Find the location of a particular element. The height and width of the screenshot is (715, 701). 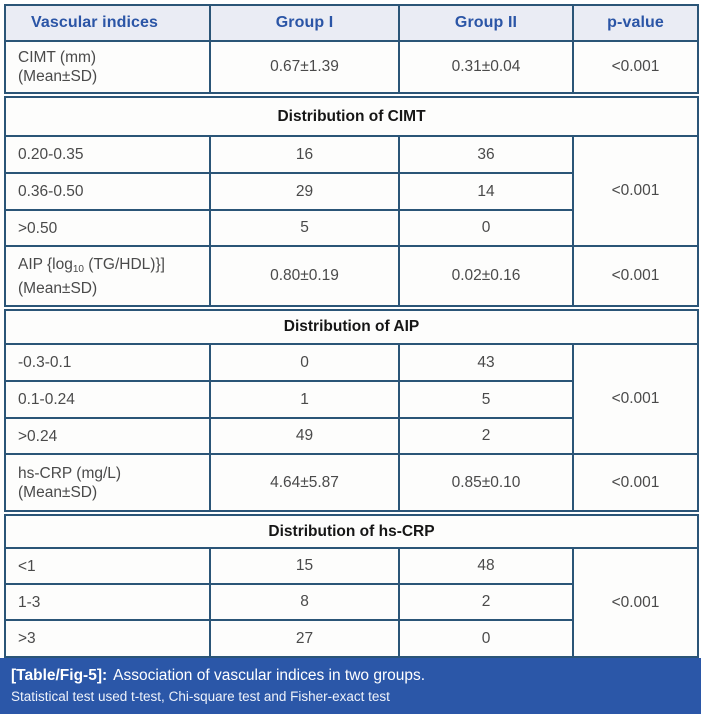

table-row-aip-range3: >0.24 49 2 is located at coordinates (351, 436).